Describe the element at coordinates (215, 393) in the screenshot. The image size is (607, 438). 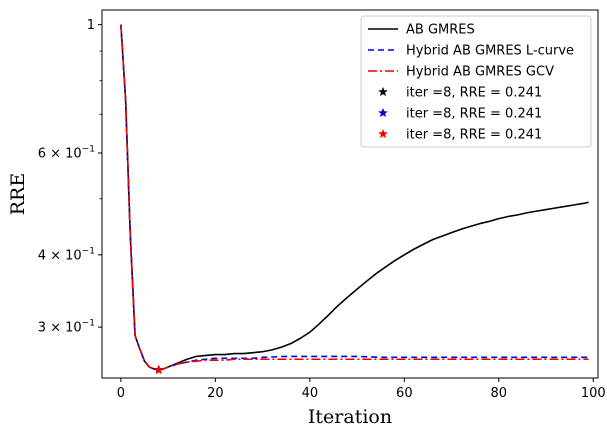
I see `x-tick-label-1: 20` at that location.